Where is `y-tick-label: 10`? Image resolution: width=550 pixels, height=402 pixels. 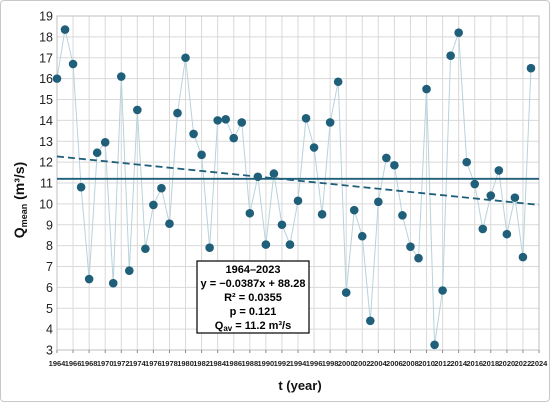
y-tick-label: 10 is located at coordinates (46, 204).